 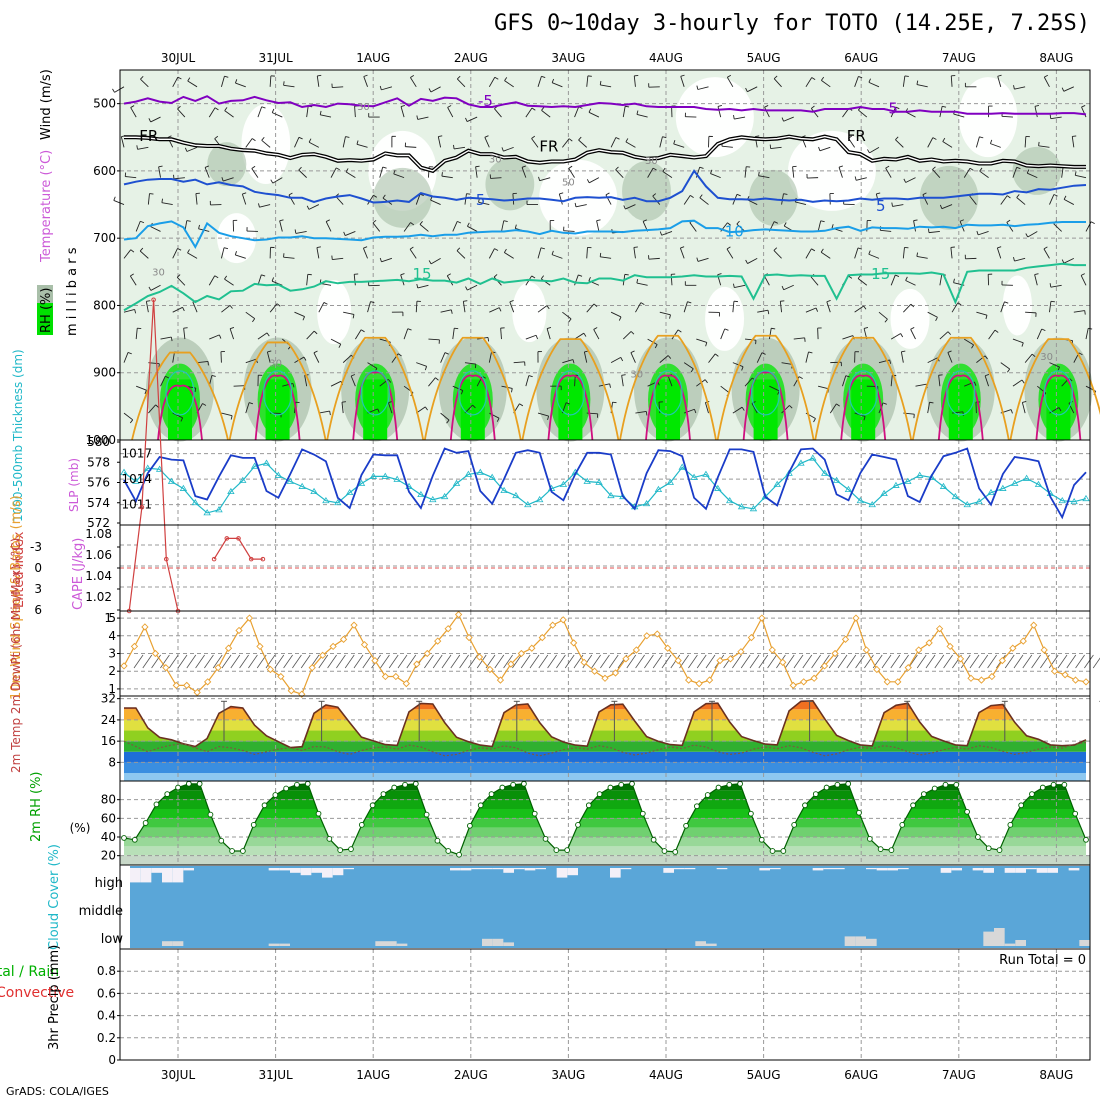 What do you see at coordinates (275, 363) in the screenshot?
I see `contour-label: 30` at bounding box center [275, 363].